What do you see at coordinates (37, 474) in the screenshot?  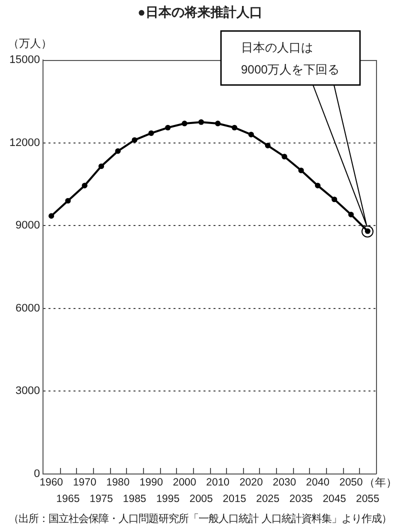 I see `y-tick-label: 0` at bounding box center [37, 474].